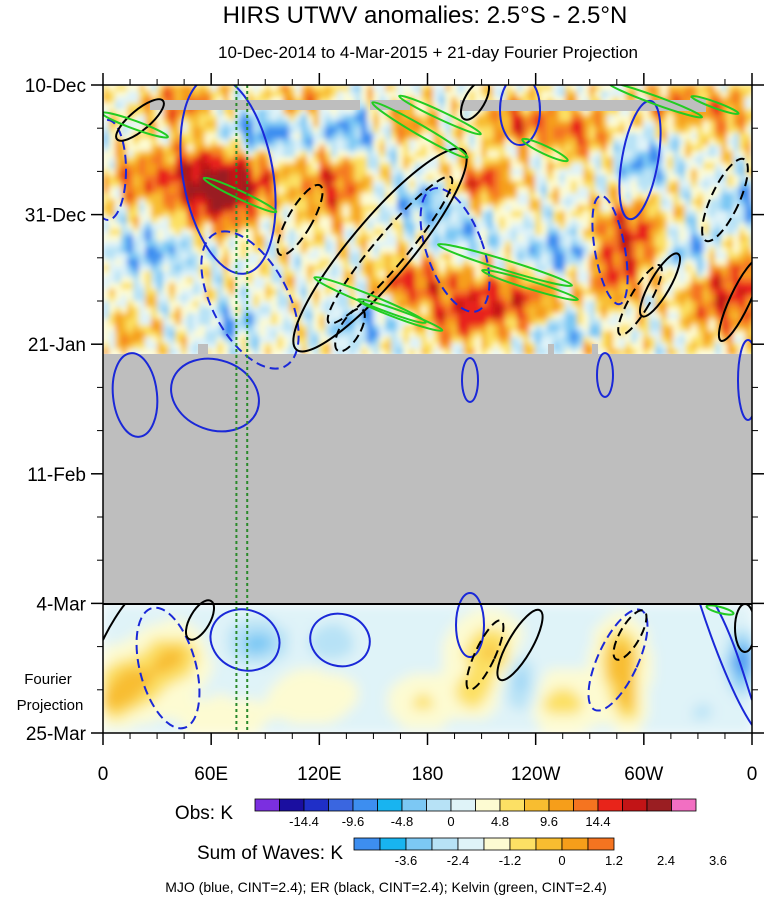 This screenshot has width=771, height=899. What do you see at coordinates (643, 774) in the screenshot?
I see `x-tick-label: 60W` at bounding box center [643, 774].